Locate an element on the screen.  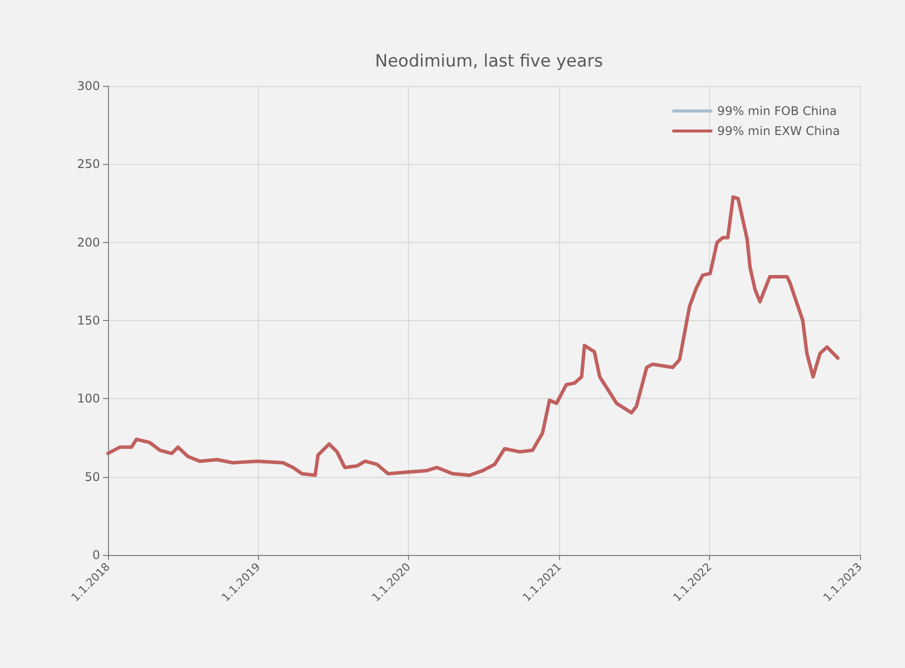
legend-label: 99% min EXW China is located at coordinates (778, 131).